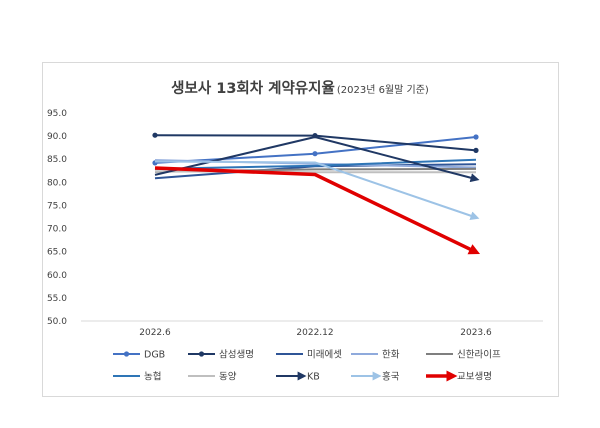 The height and width of the screenshot is (428, 600). I want to click on legend-label: 한화, so click(391, 355).